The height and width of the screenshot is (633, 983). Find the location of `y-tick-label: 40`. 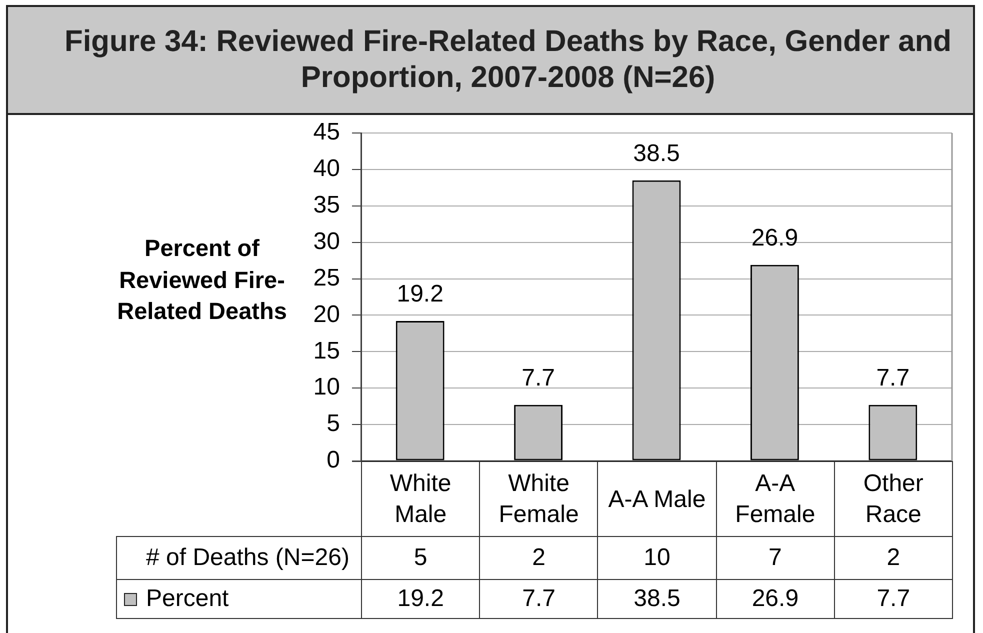

y-tick-label: 40 is located at coordinates (326, 168).